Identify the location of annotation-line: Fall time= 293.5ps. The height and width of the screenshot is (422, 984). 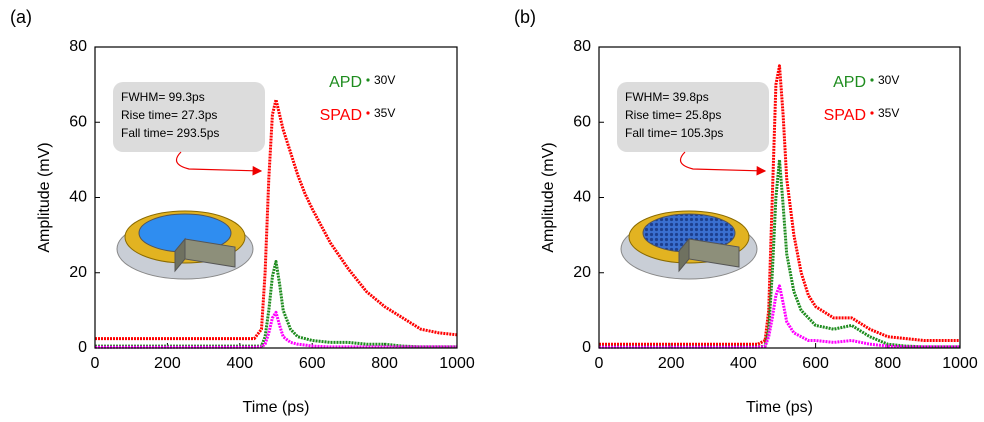
(170, 133).